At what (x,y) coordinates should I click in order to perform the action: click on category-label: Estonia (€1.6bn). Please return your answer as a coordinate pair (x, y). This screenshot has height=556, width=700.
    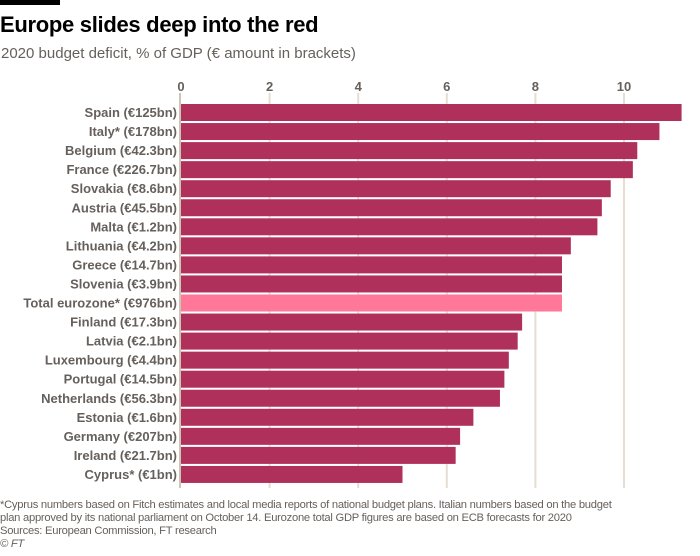
    Looking at the image, I should click on (127, 417).